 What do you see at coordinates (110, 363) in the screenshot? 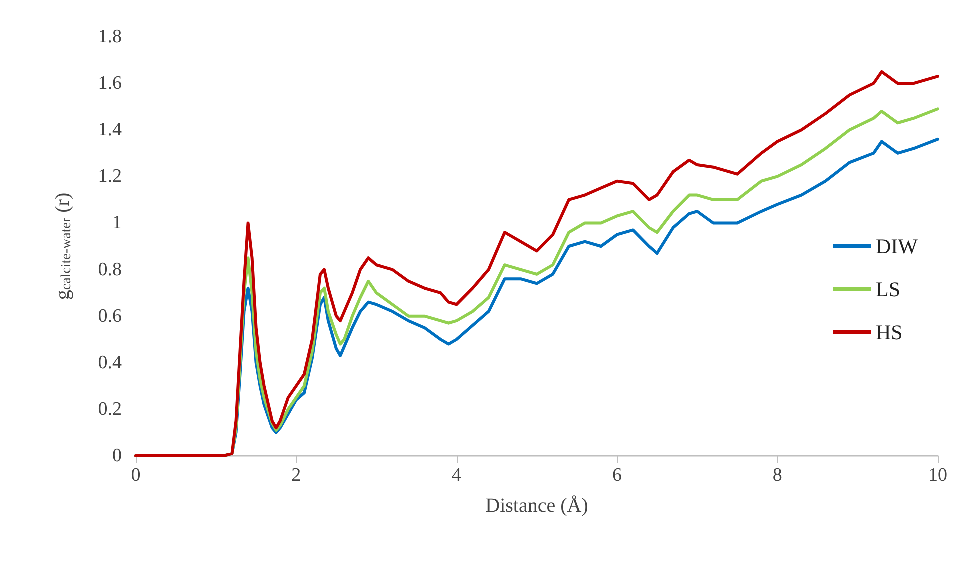
I see `y-tick-label: 0.4` at bounding box center [110, 363].